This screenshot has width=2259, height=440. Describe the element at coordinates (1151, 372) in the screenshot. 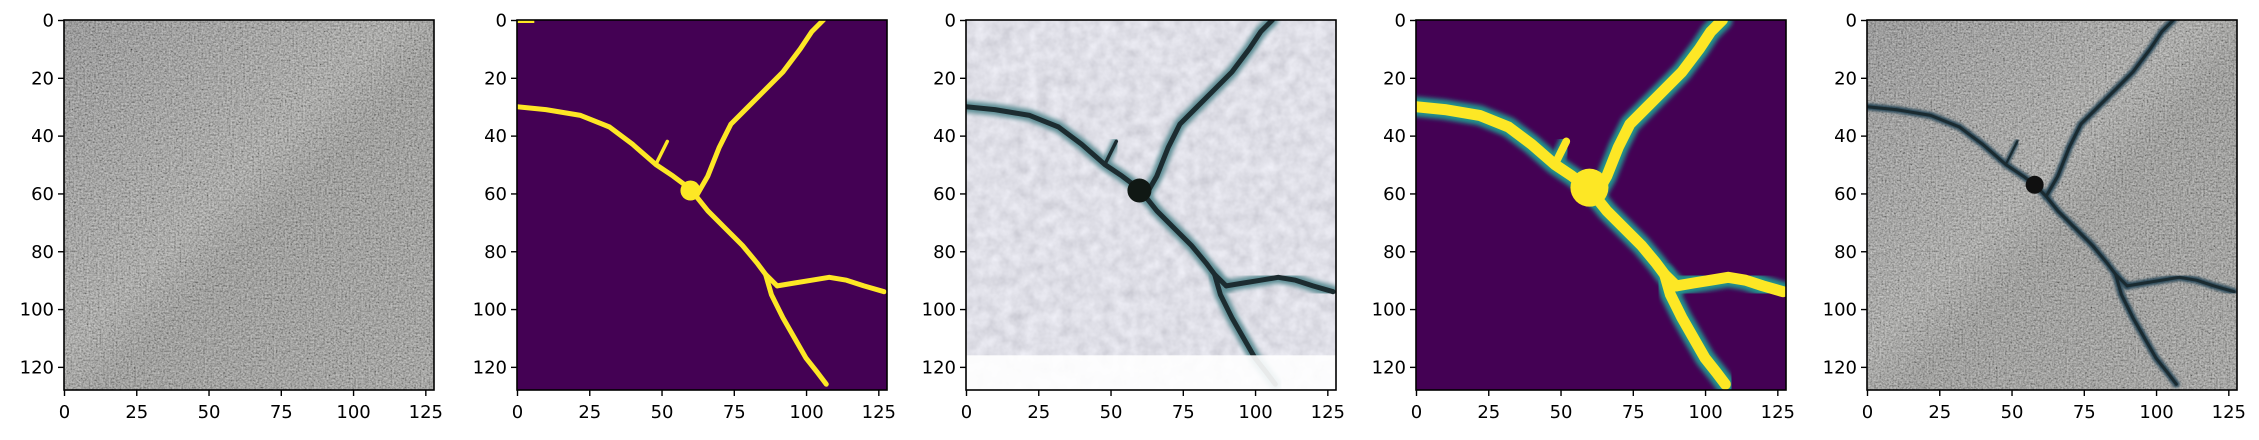

I see `bright-bottom-band` at that location.